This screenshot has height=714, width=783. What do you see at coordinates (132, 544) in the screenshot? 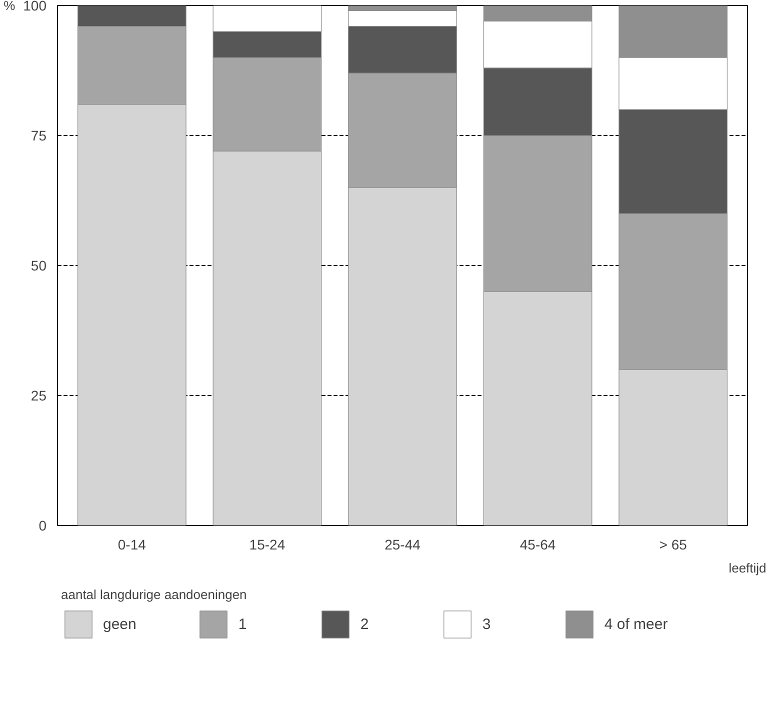
I see `x-tick-label: 0-14` at bounding box center [132, 544].